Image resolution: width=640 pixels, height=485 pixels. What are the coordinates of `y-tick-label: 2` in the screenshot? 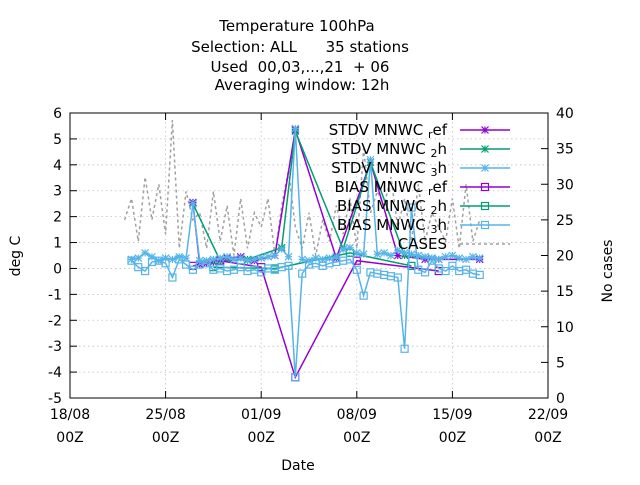 It's located at (57, 218).